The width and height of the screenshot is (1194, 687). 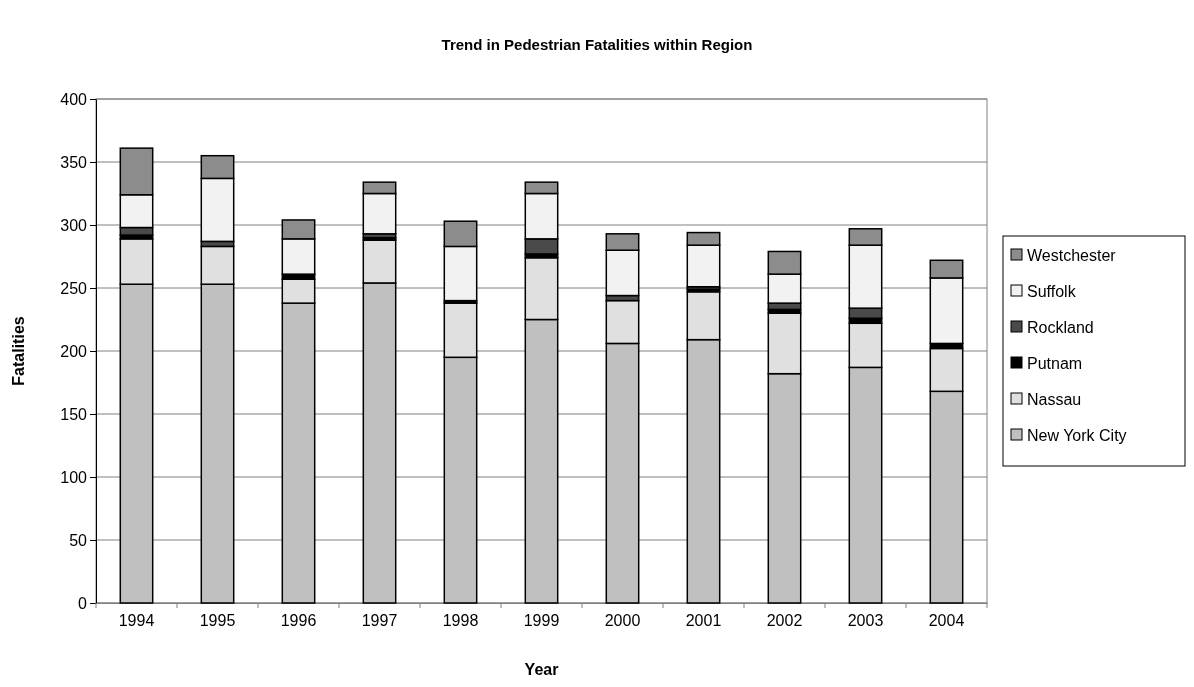 What do you see at coordinates (541, 669) in the screenshot?
I see `x-axis-title: Year` at bounding box center [541, 669].